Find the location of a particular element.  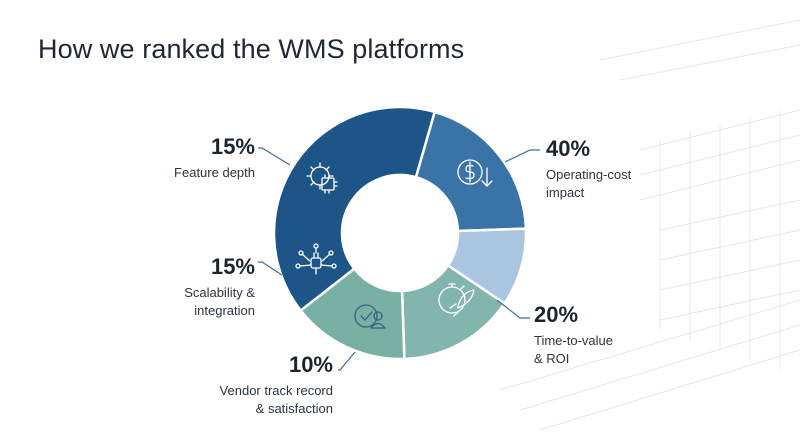

label-time-to-value: 20% Time-to-value & ROI is located at coordinates (573, 335).